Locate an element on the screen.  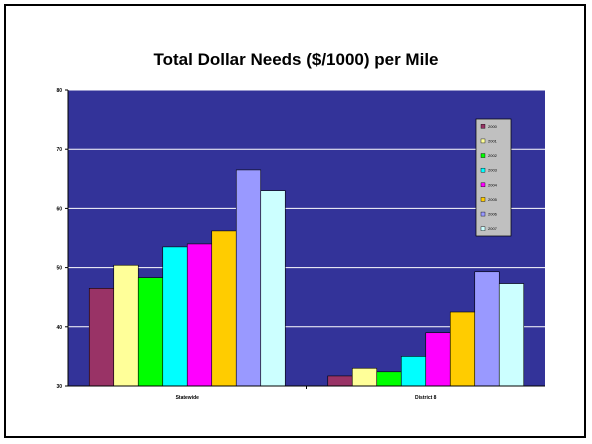
legend-label-2001: 2001 is located at coordinates (493, 140).